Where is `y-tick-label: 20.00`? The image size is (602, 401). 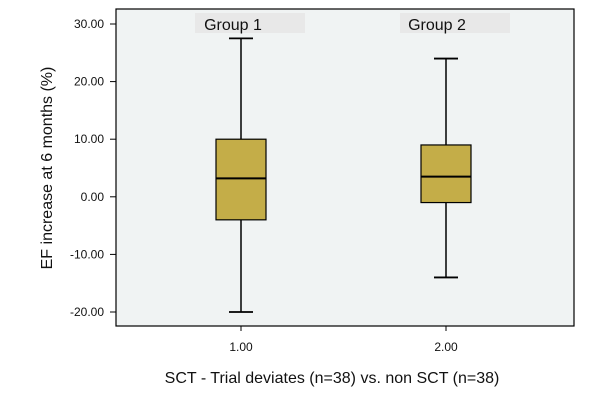 y-tick-label: 20.00 is located at coordinates (89, 82).